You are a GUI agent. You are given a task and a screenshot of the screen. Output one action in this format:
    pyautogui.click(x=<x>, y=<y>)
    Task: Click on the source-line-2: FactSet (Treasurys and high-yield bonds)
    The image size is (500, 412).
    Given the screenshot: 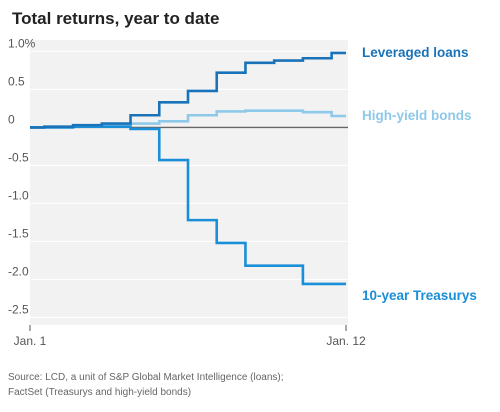 What is the action you would take?
    pyautogui.click(x=99, y=392)
    